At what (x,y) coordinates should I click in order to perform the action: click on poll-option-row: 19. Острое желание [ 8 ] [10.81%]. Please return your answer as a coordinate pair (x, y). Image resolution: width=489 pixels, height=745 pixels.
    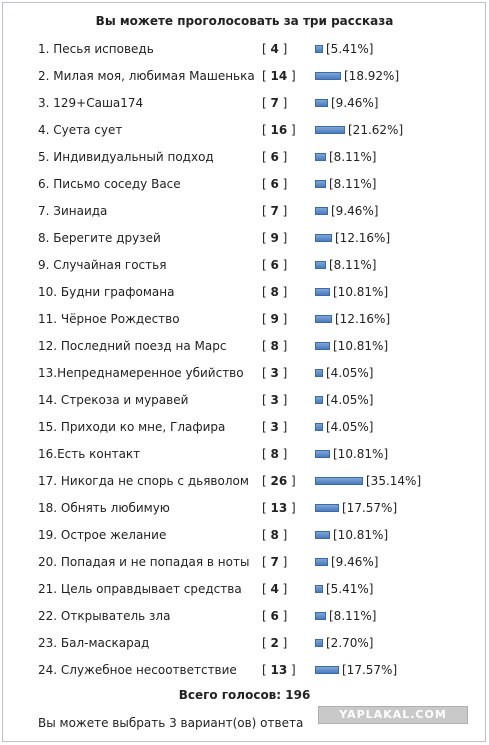
    Looking at the image, I should click on (244, 535).